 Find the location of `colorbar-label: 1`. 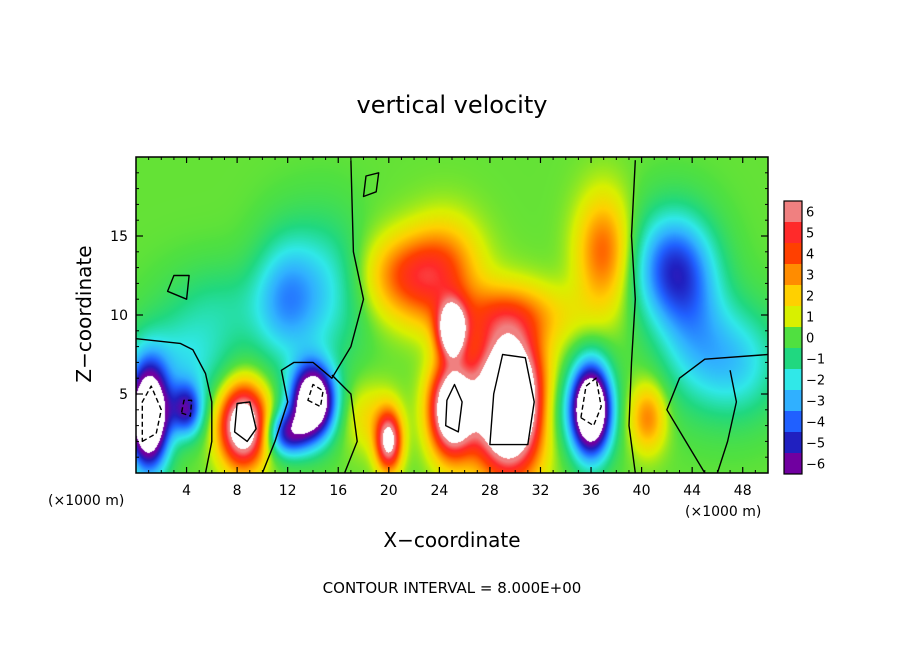

colorbar-label: 1 is located at coordinates (810, 318).